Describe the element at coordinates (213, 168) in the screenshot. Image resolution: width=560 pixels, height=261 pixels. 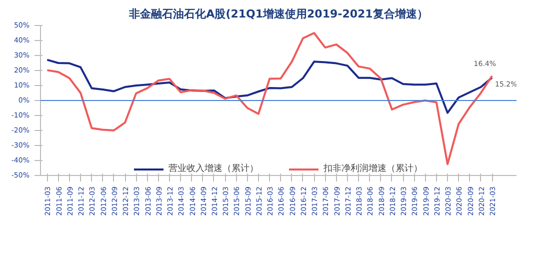
I see `legend-label: 营业收入增速（累计）` at that location.